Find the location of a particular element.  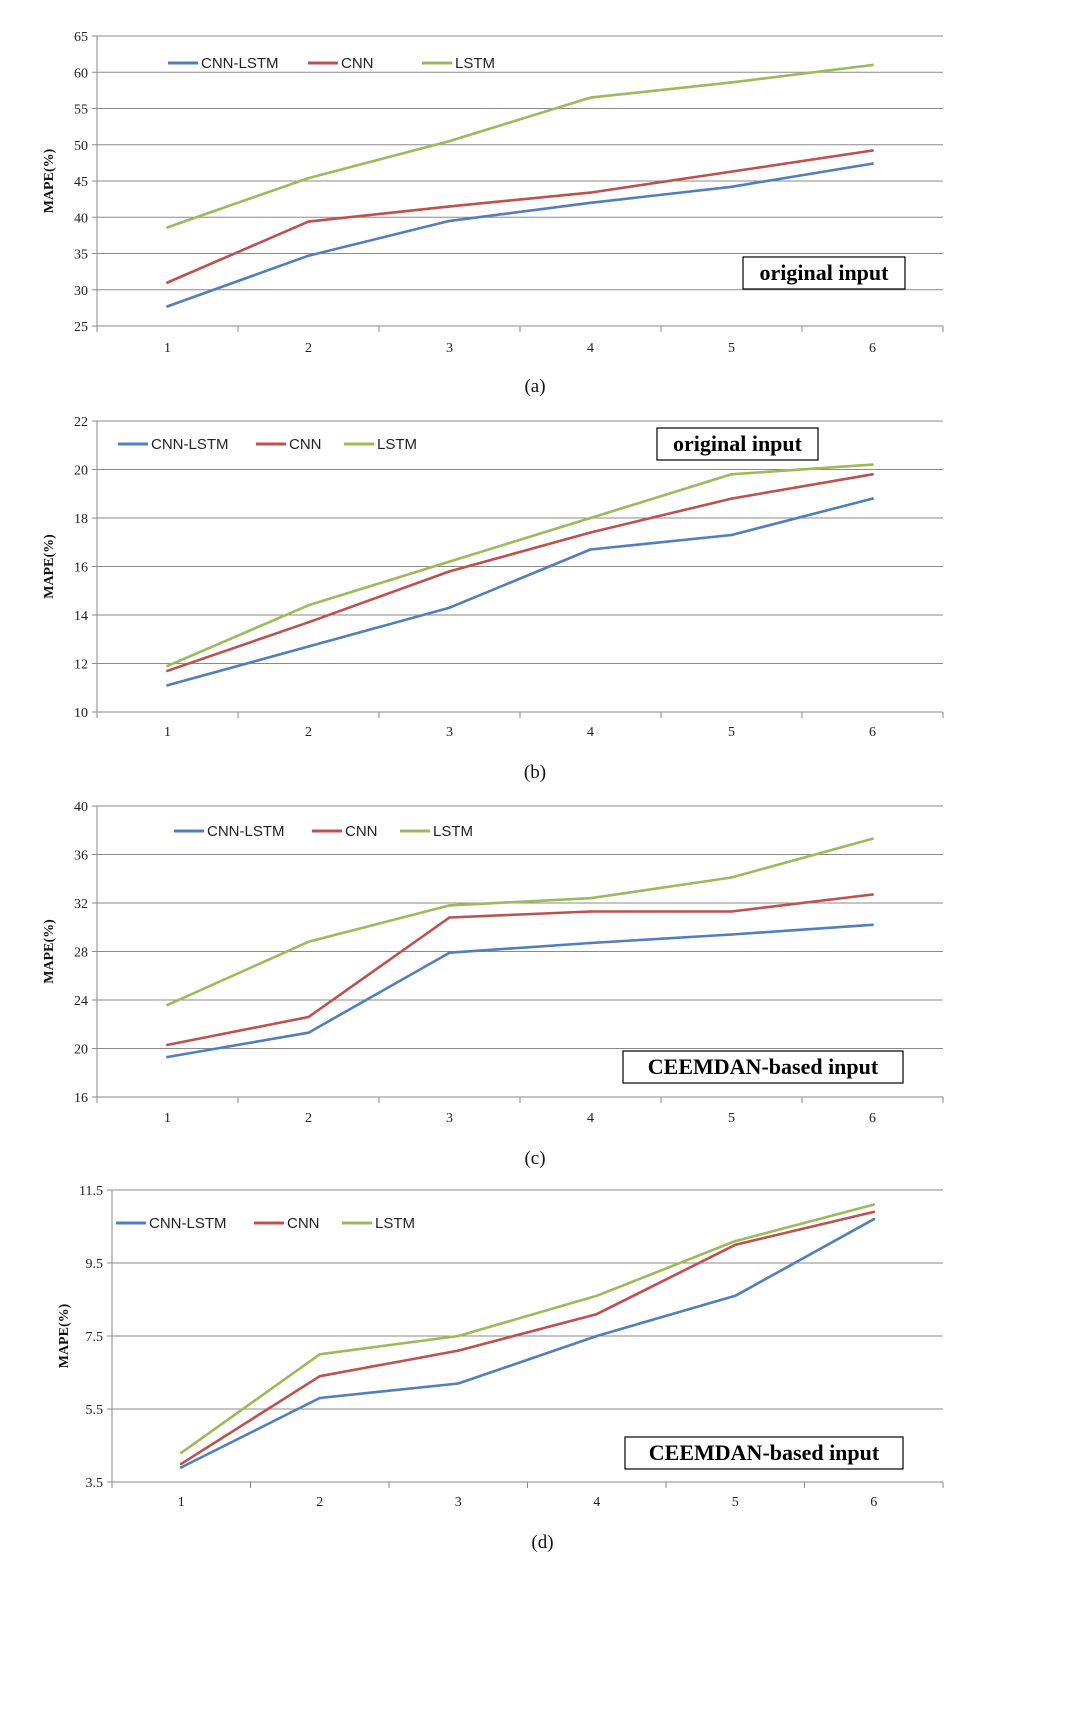

annotation-label: original input is located at coordinates (825, 272).